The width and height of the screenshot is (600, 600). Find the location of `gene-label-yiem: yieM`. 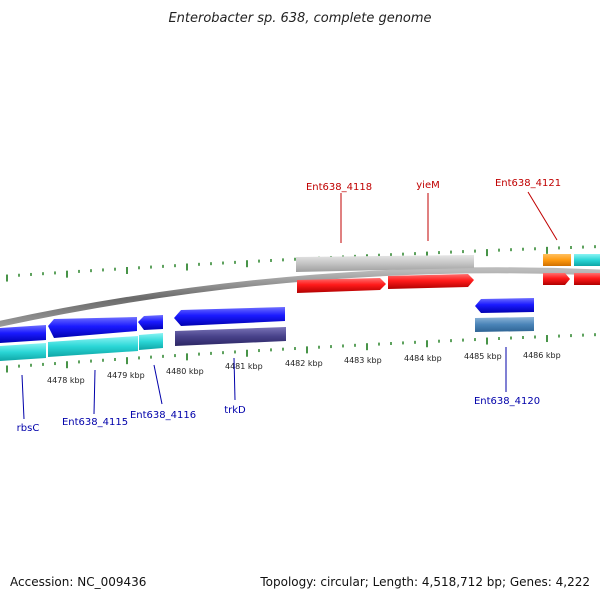

gene-label-yiem: yieM is located at coordinates (427, 185).